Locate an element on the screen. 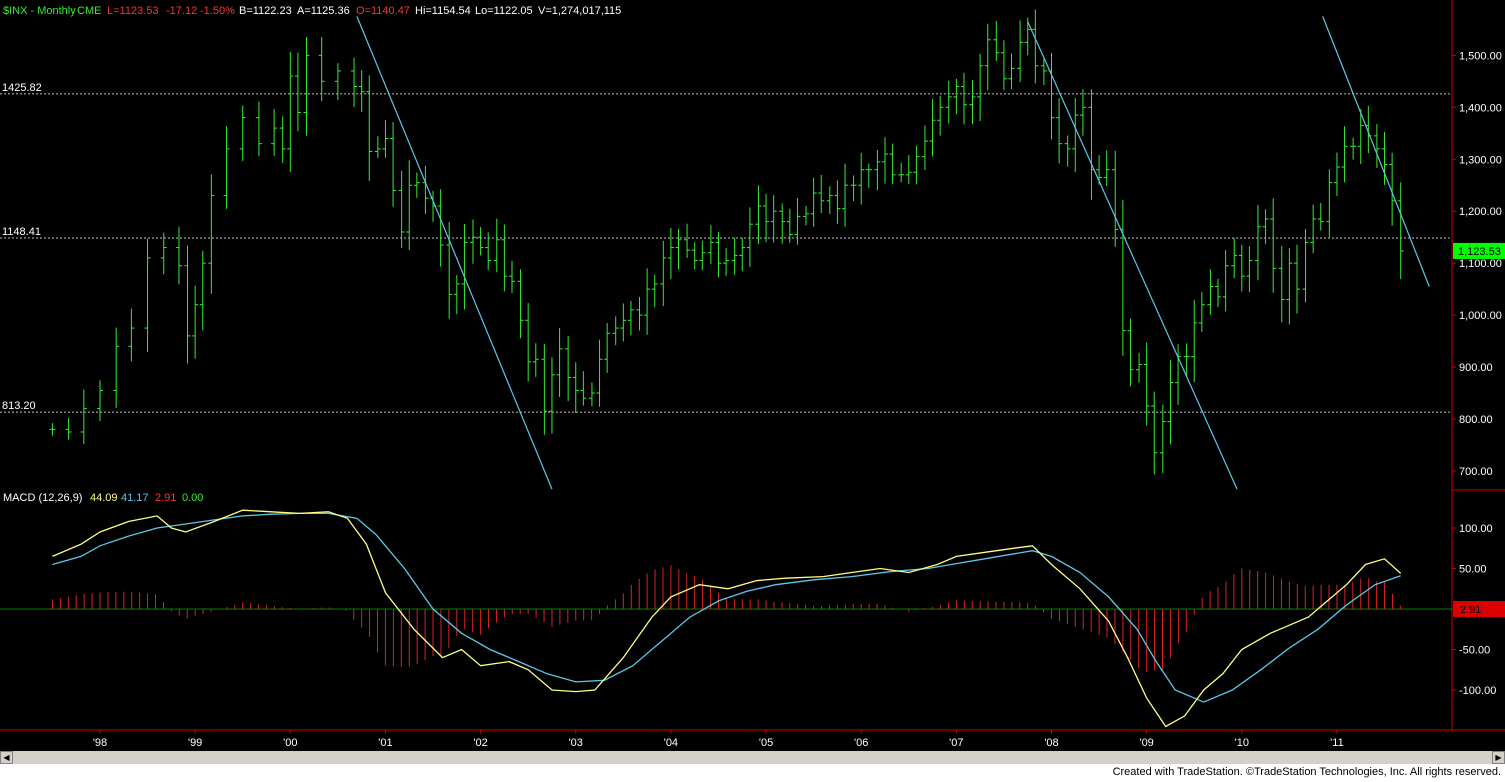 The width and height of the screenshot is (1505, 782). time-tick-label: '06 is located at coordinates (861, 743).